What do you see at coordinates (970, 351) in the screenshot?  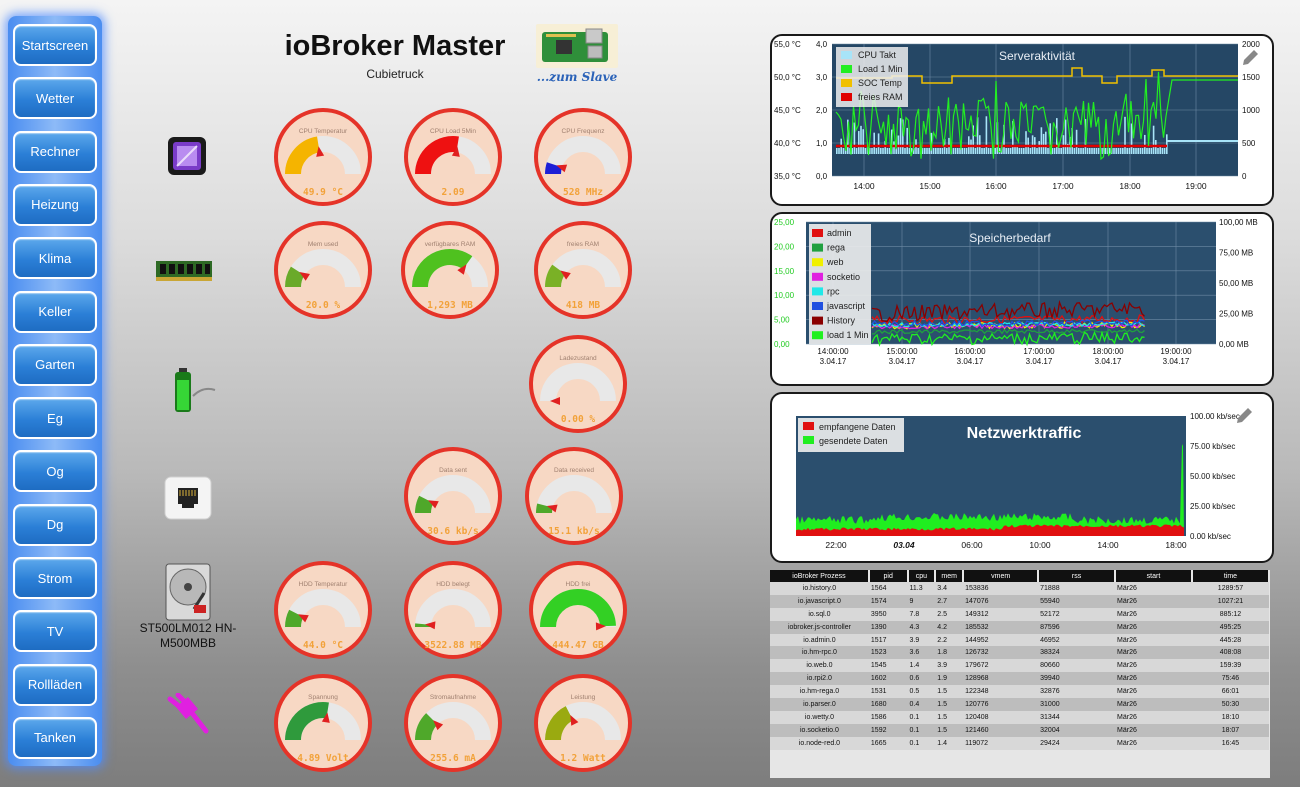 I see `x-tick: 16:00:00` at bounding box center [970, 351].